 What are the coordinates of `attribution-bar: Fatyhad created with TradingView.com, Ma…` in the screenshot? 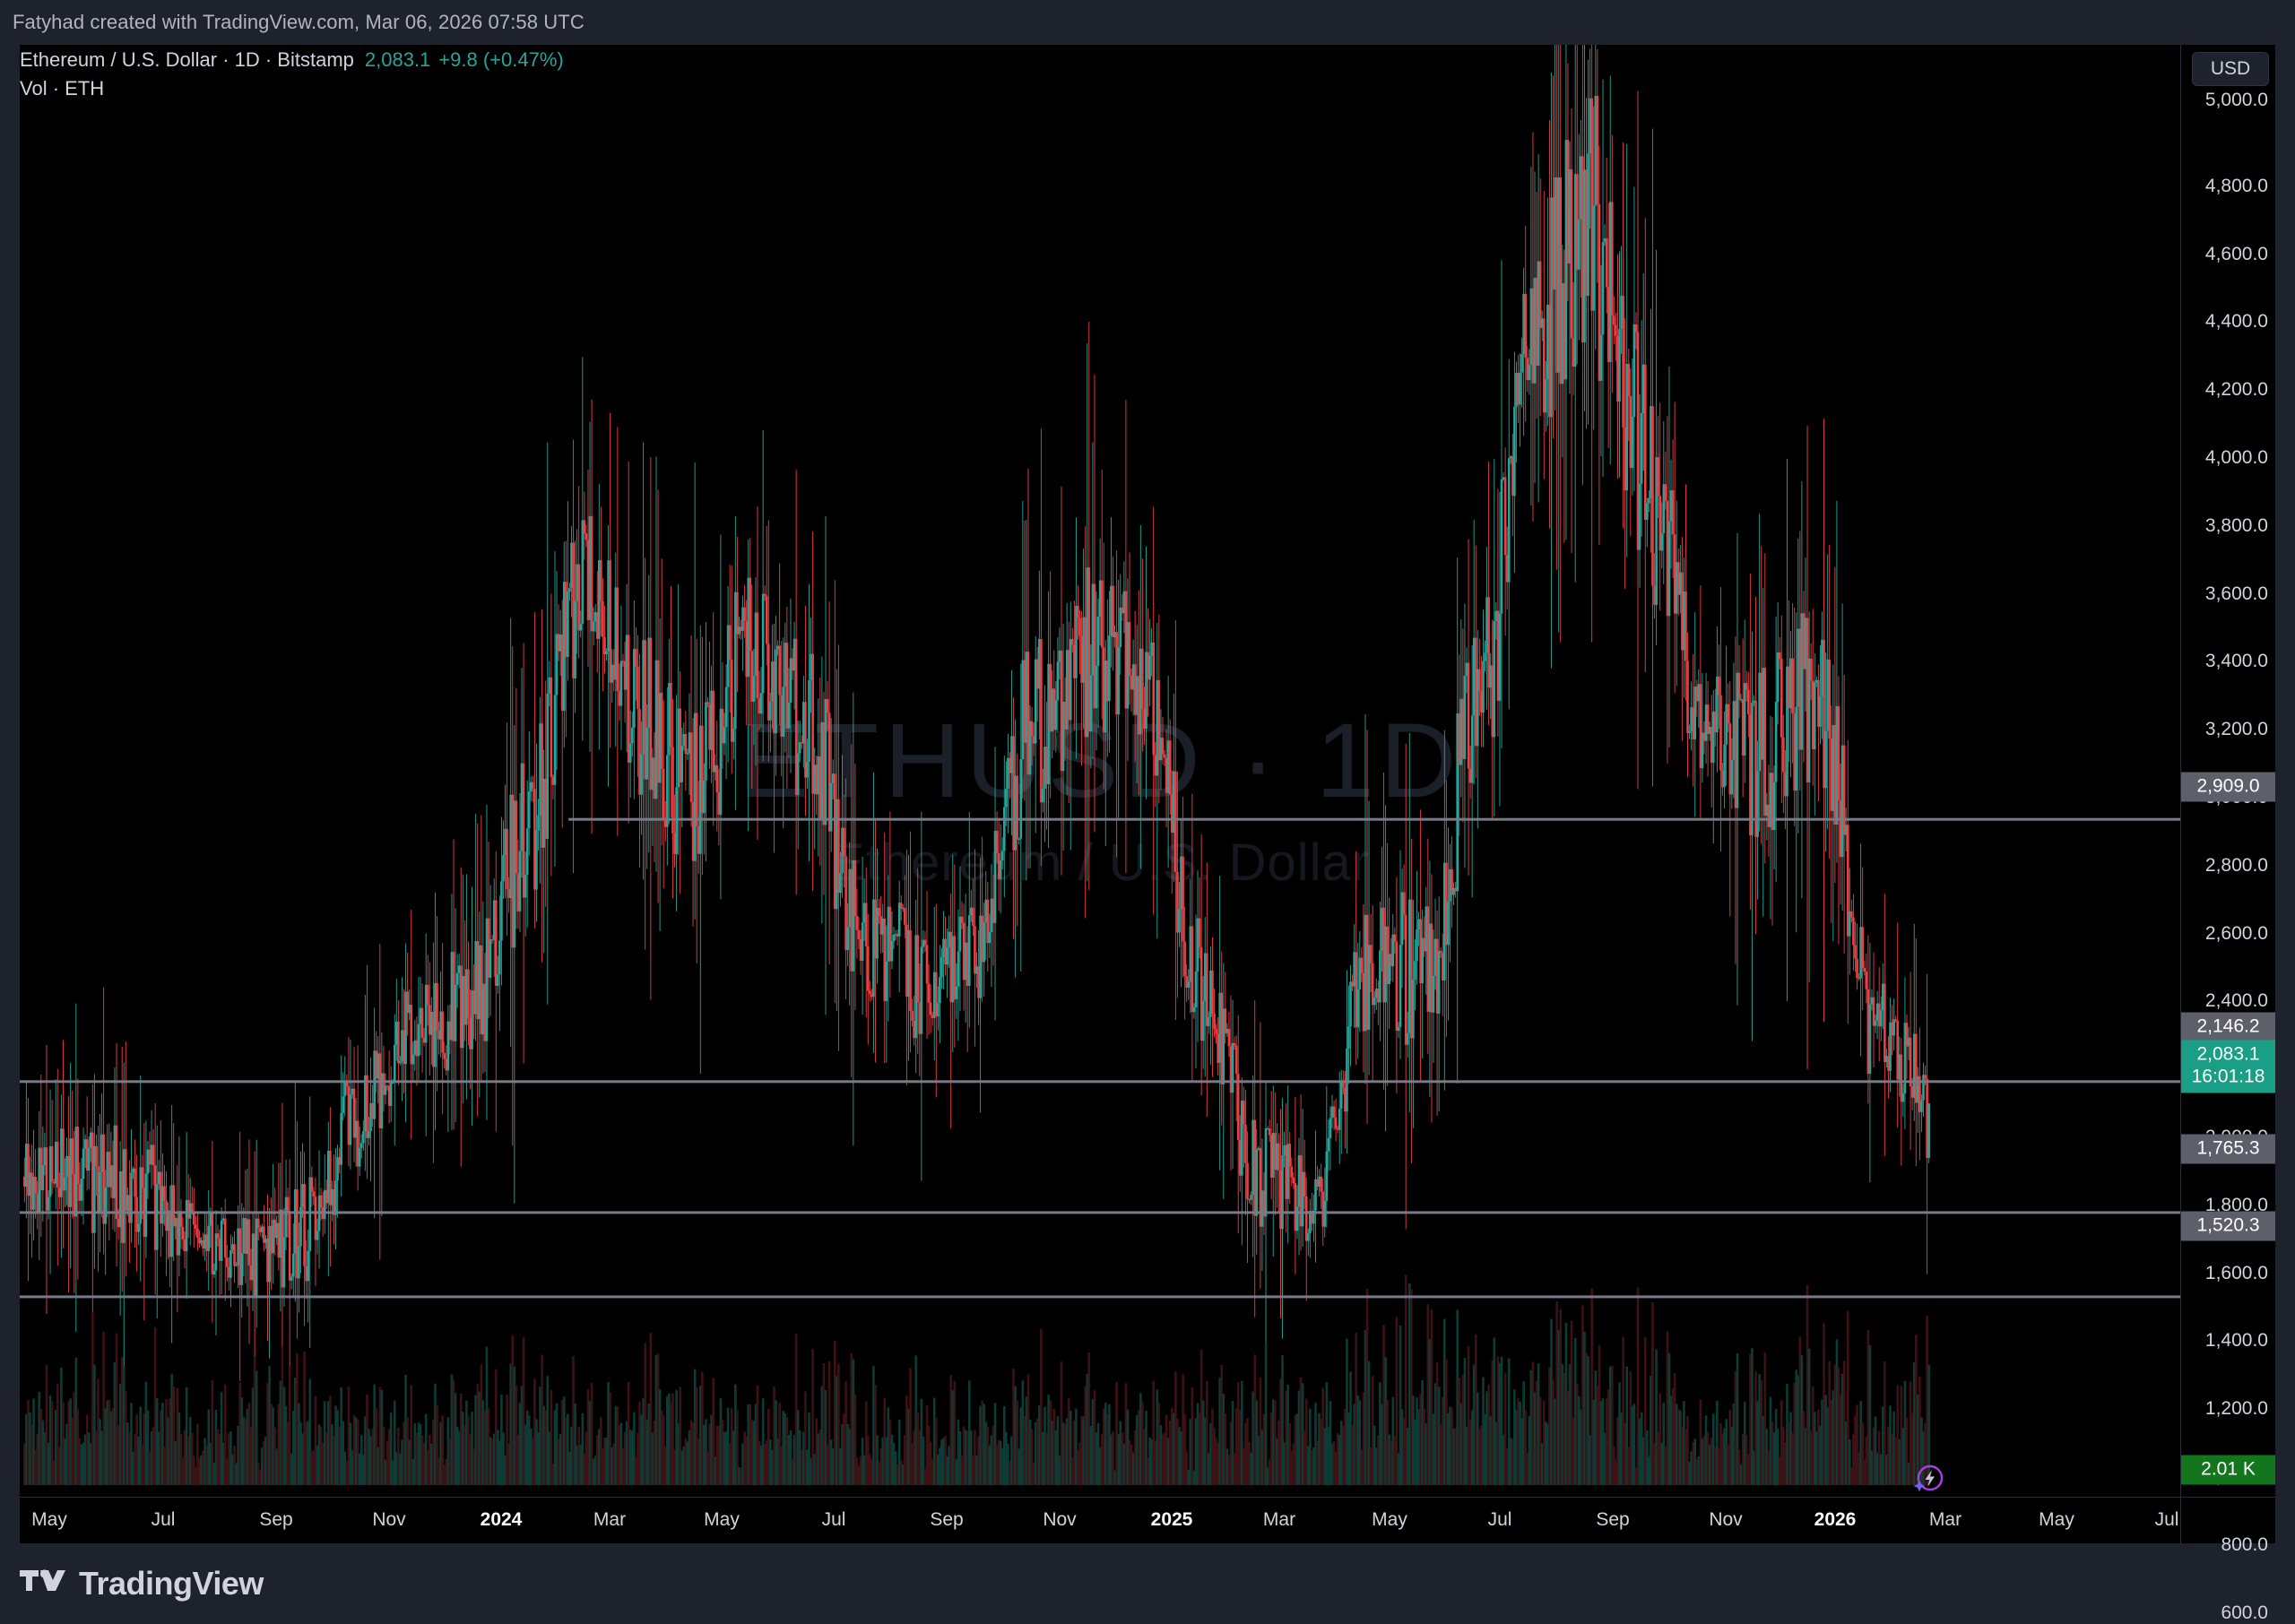 It's located at (1148, 22).